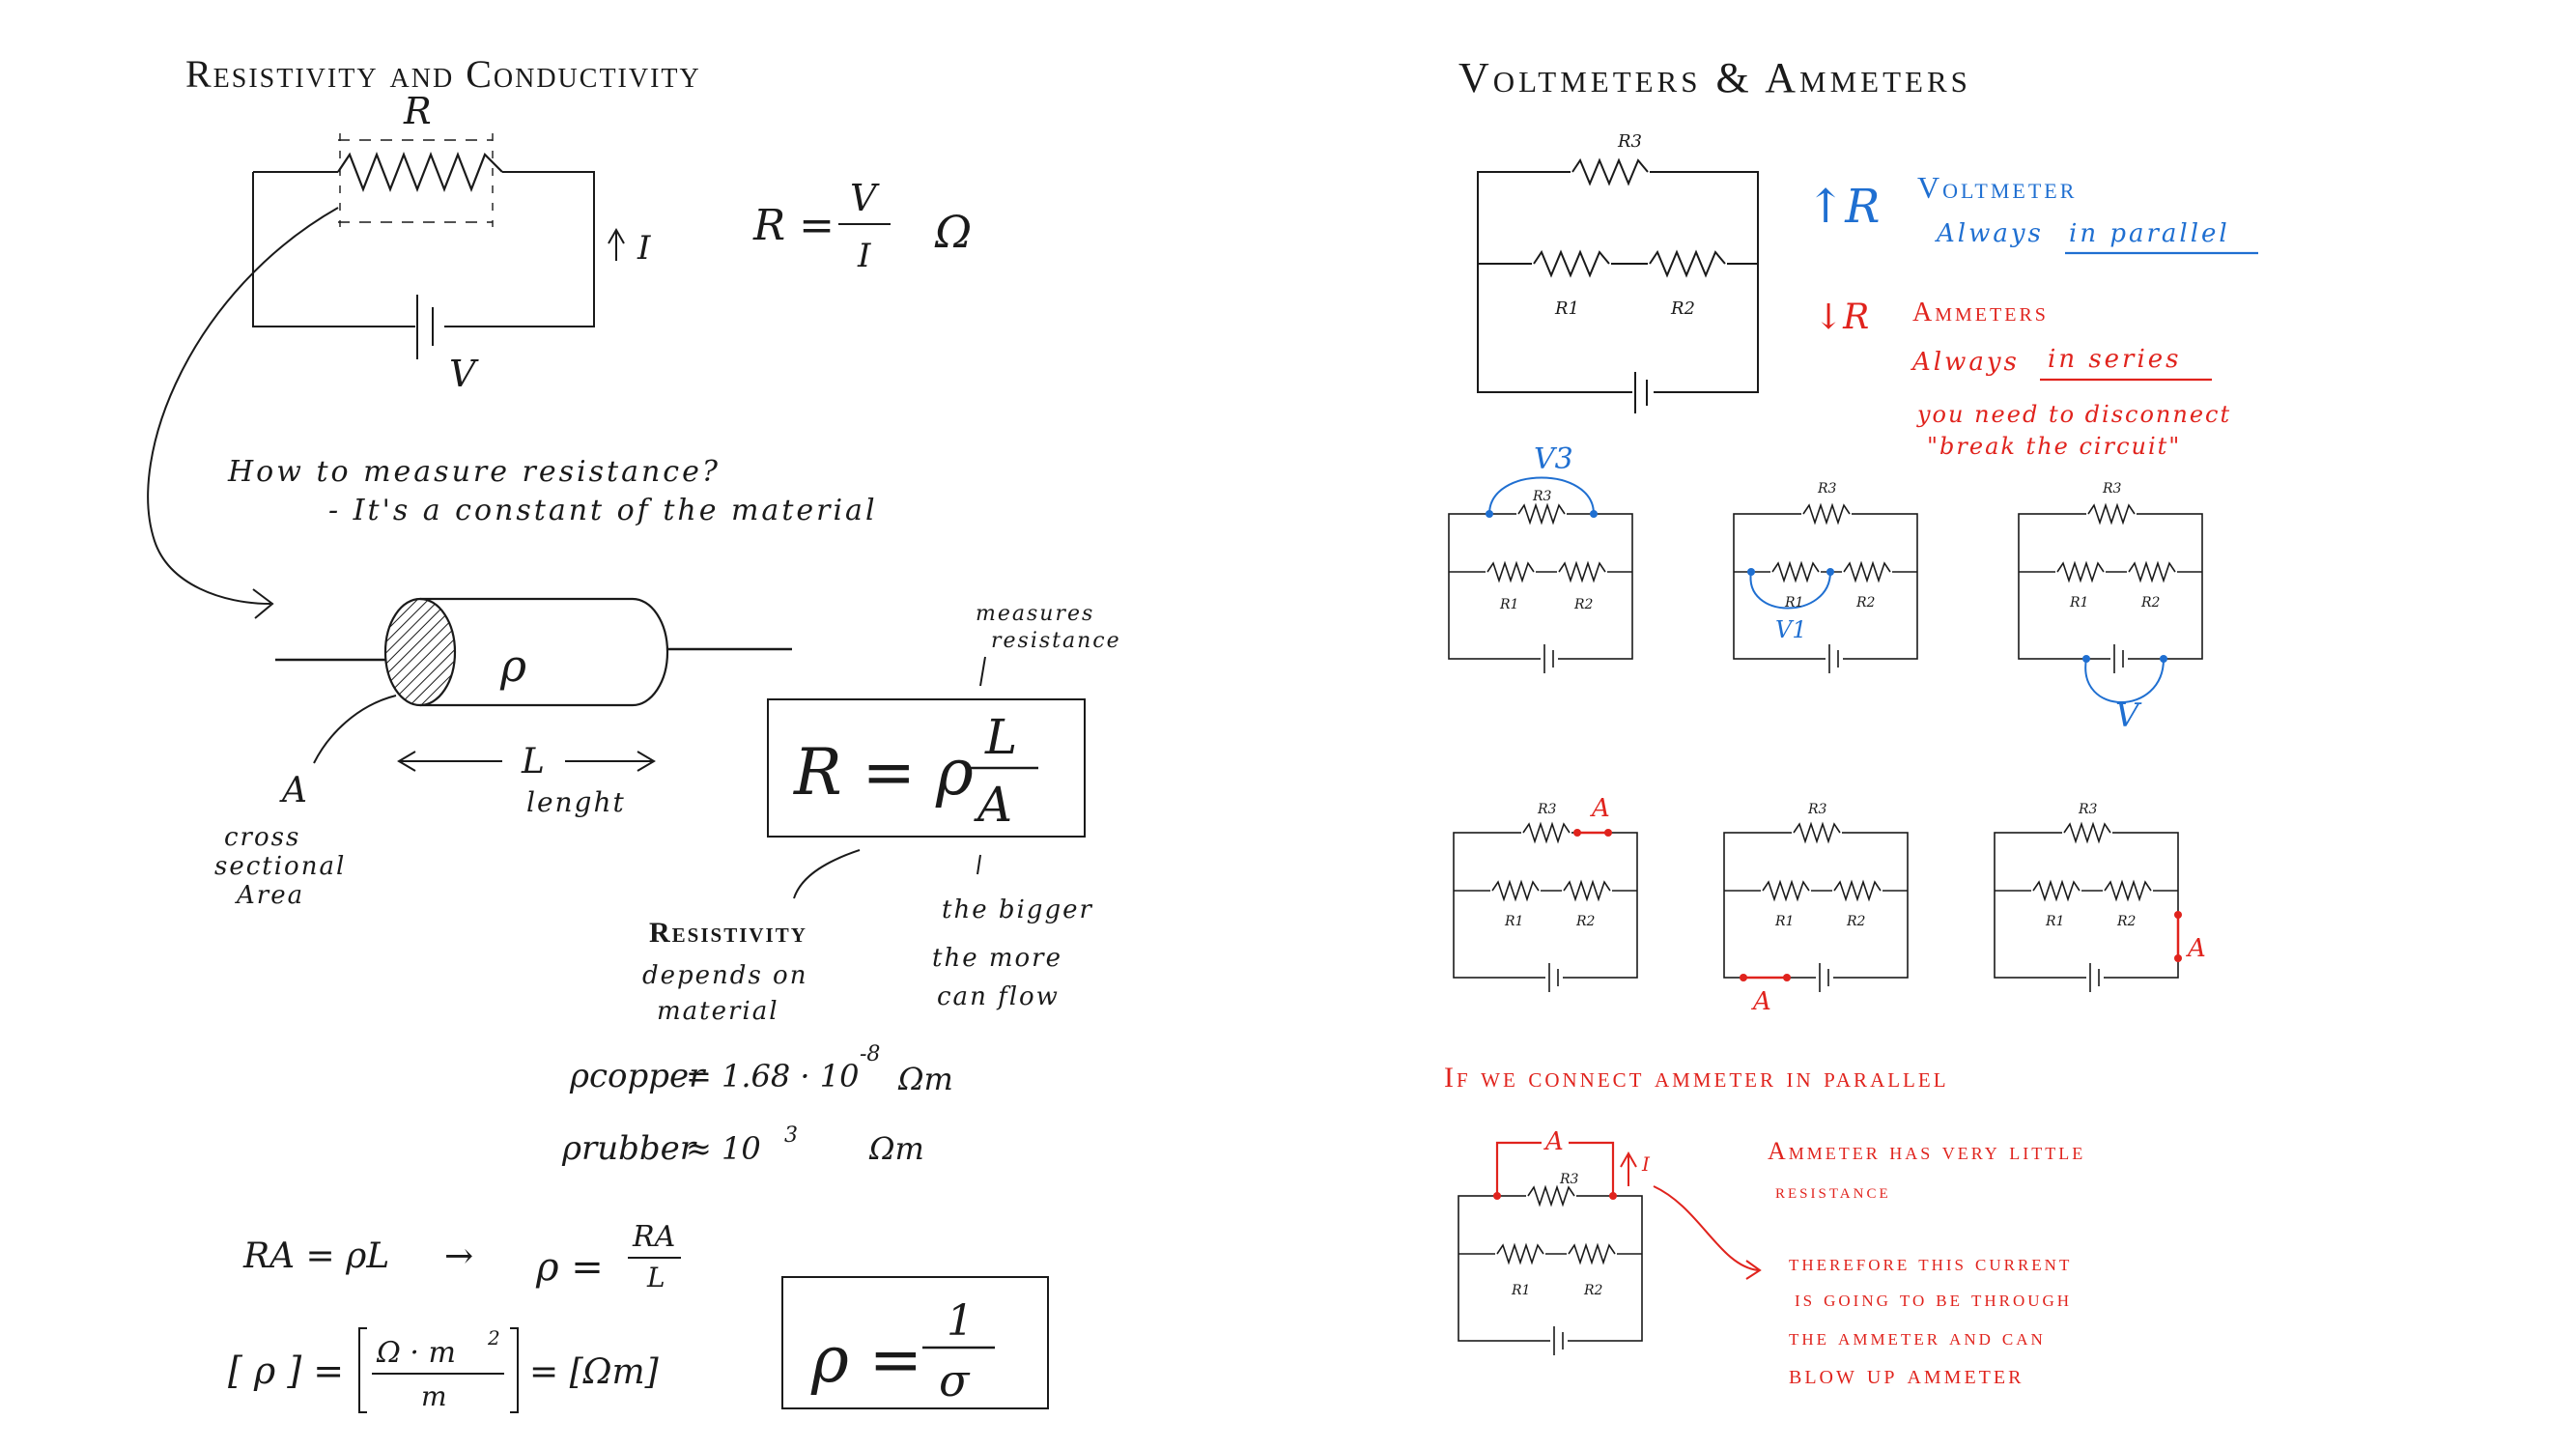  I want to click on copper-label: ρcopper, so click(637, 1076).